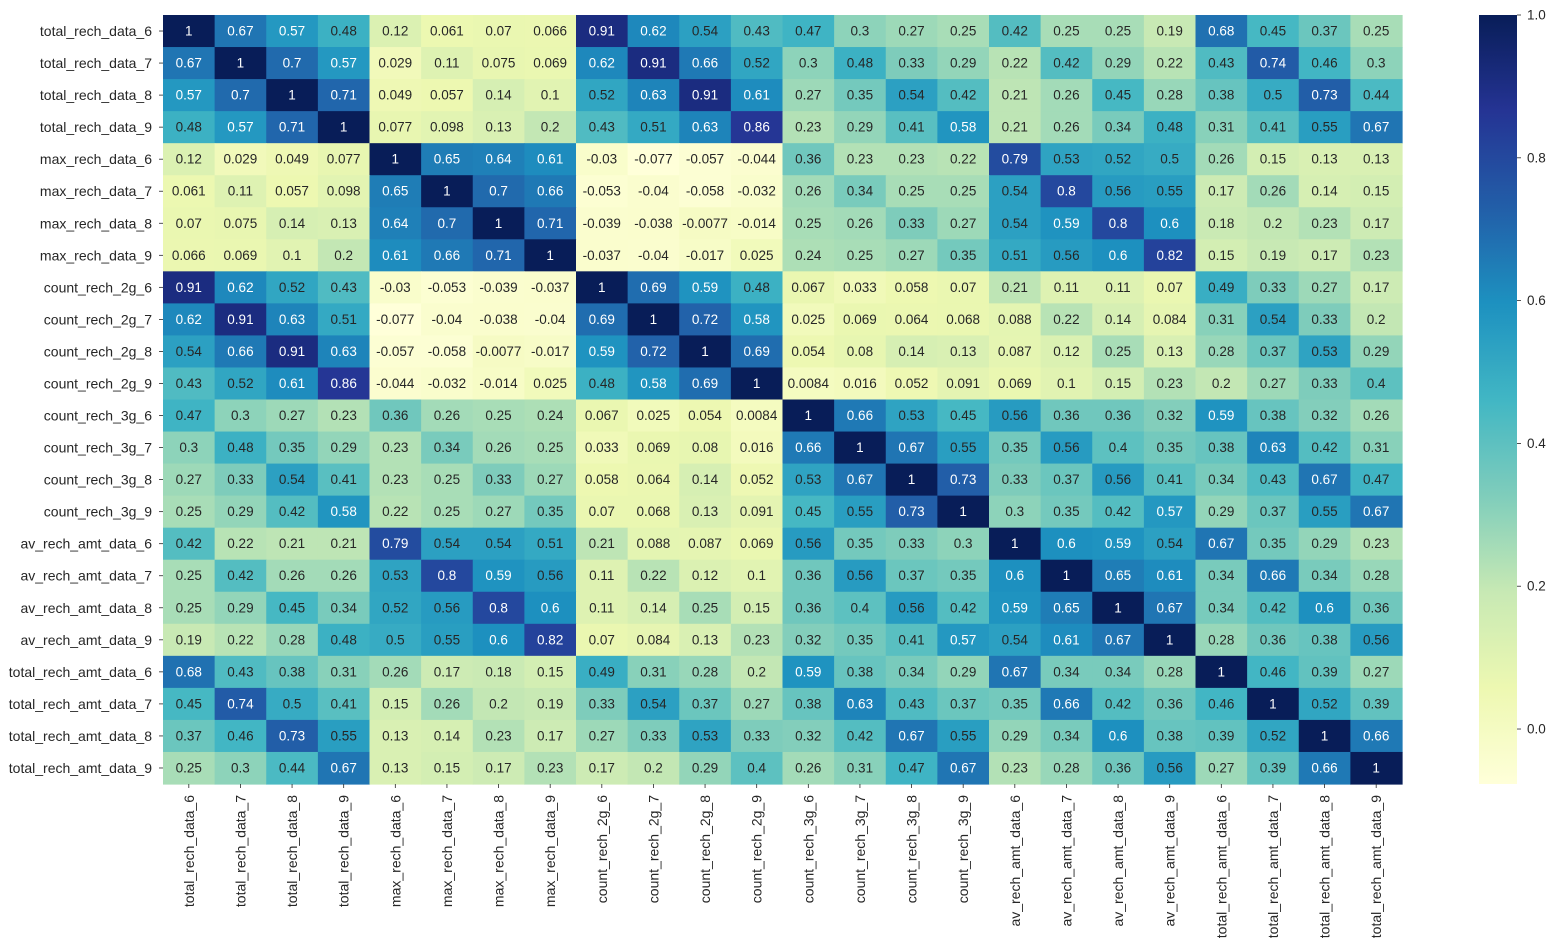 The width and height of the screenshot is (1557, 947). Describe the element at coordinates (808, 447) in the screenshot. I see `cell-value-label: 0.66` at that location.